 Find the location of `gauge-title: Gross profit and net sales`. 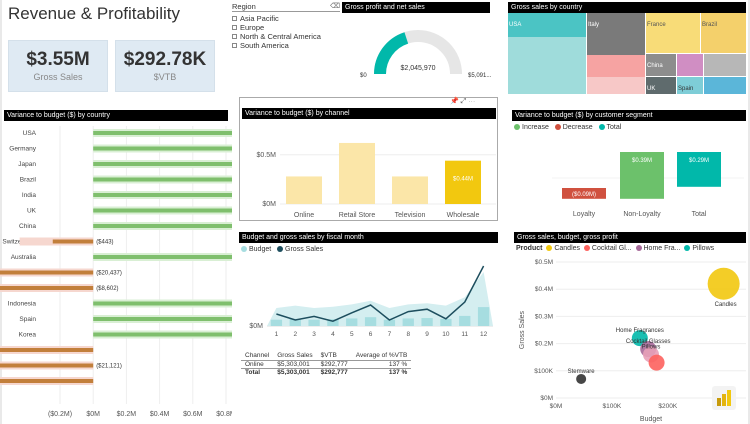

gauge-title: Gross profit and net sales is located at coordinates (416, 7).